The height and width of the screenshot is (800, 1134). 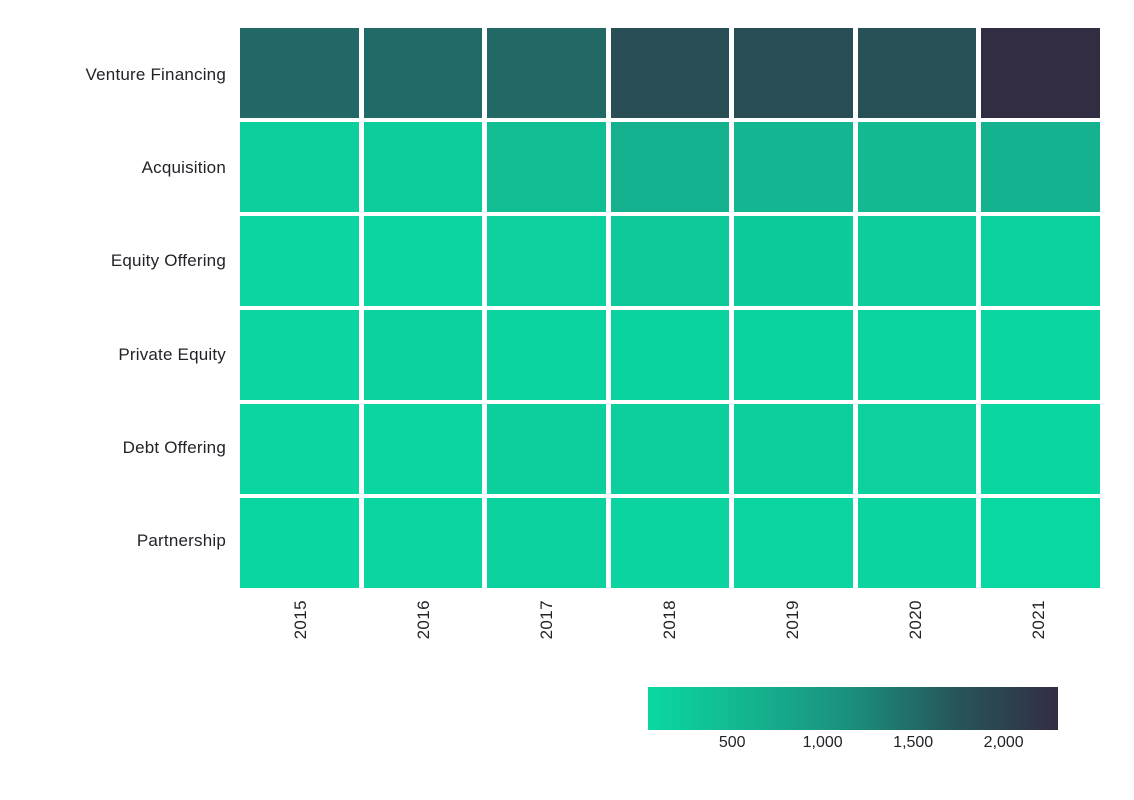 I want to click on color-axis-tick-label: 1,500, so click(x=913, y=742).